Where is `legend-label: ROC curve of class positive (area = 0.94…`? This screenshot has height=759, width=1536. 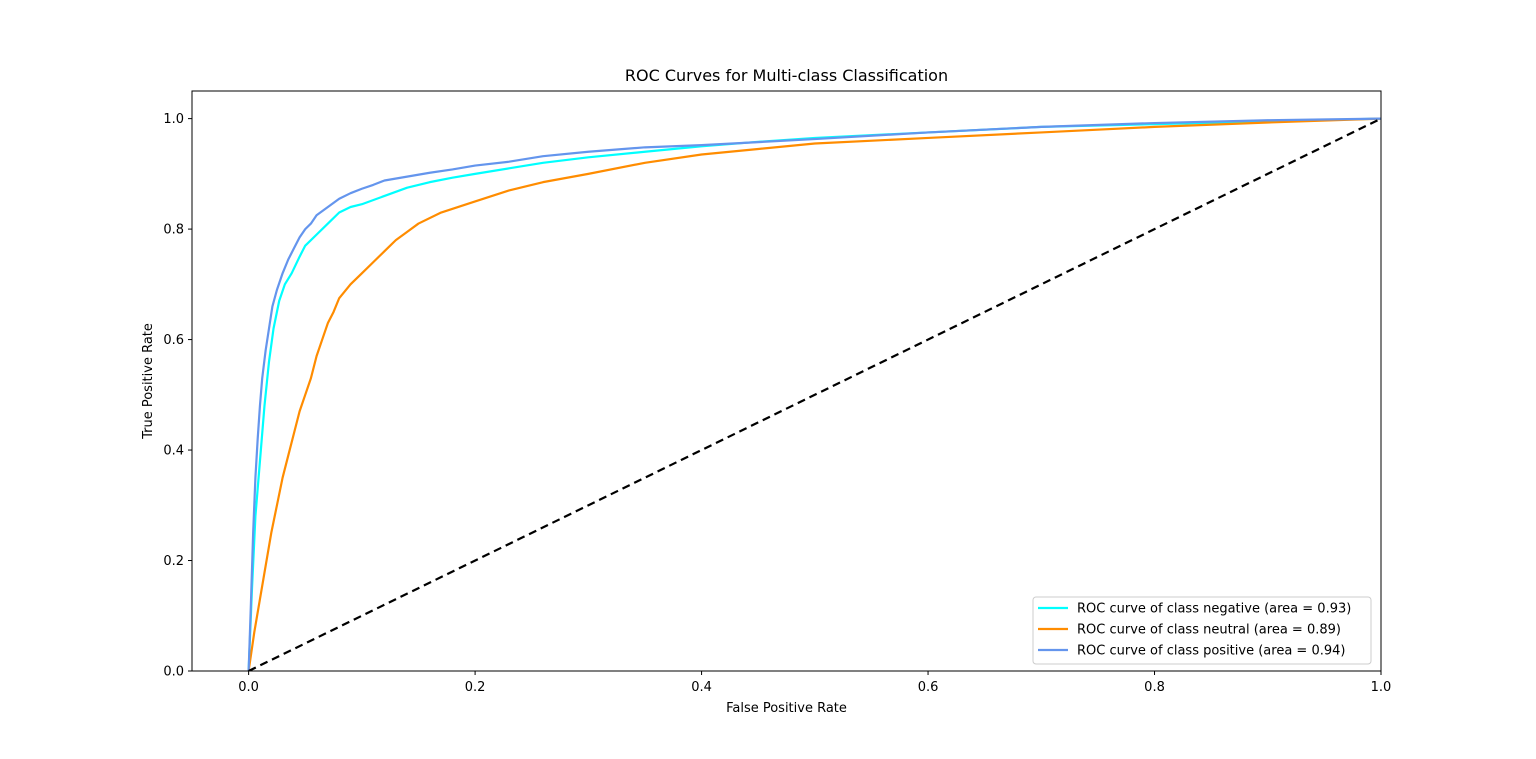
legend-label: ROC curve of class positive (area = 0.94… is located at coordinates (1211, 651).